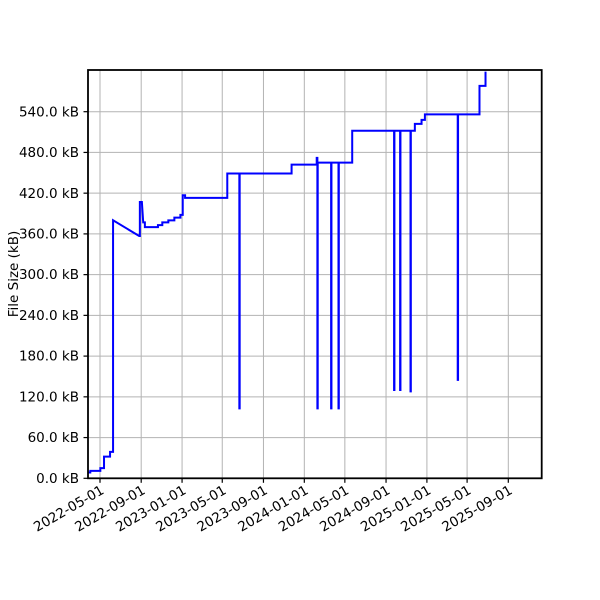 This screenshot has height=600, width=600. I want to click on y-tick-label: 60.0 kB, so click(53, 438).